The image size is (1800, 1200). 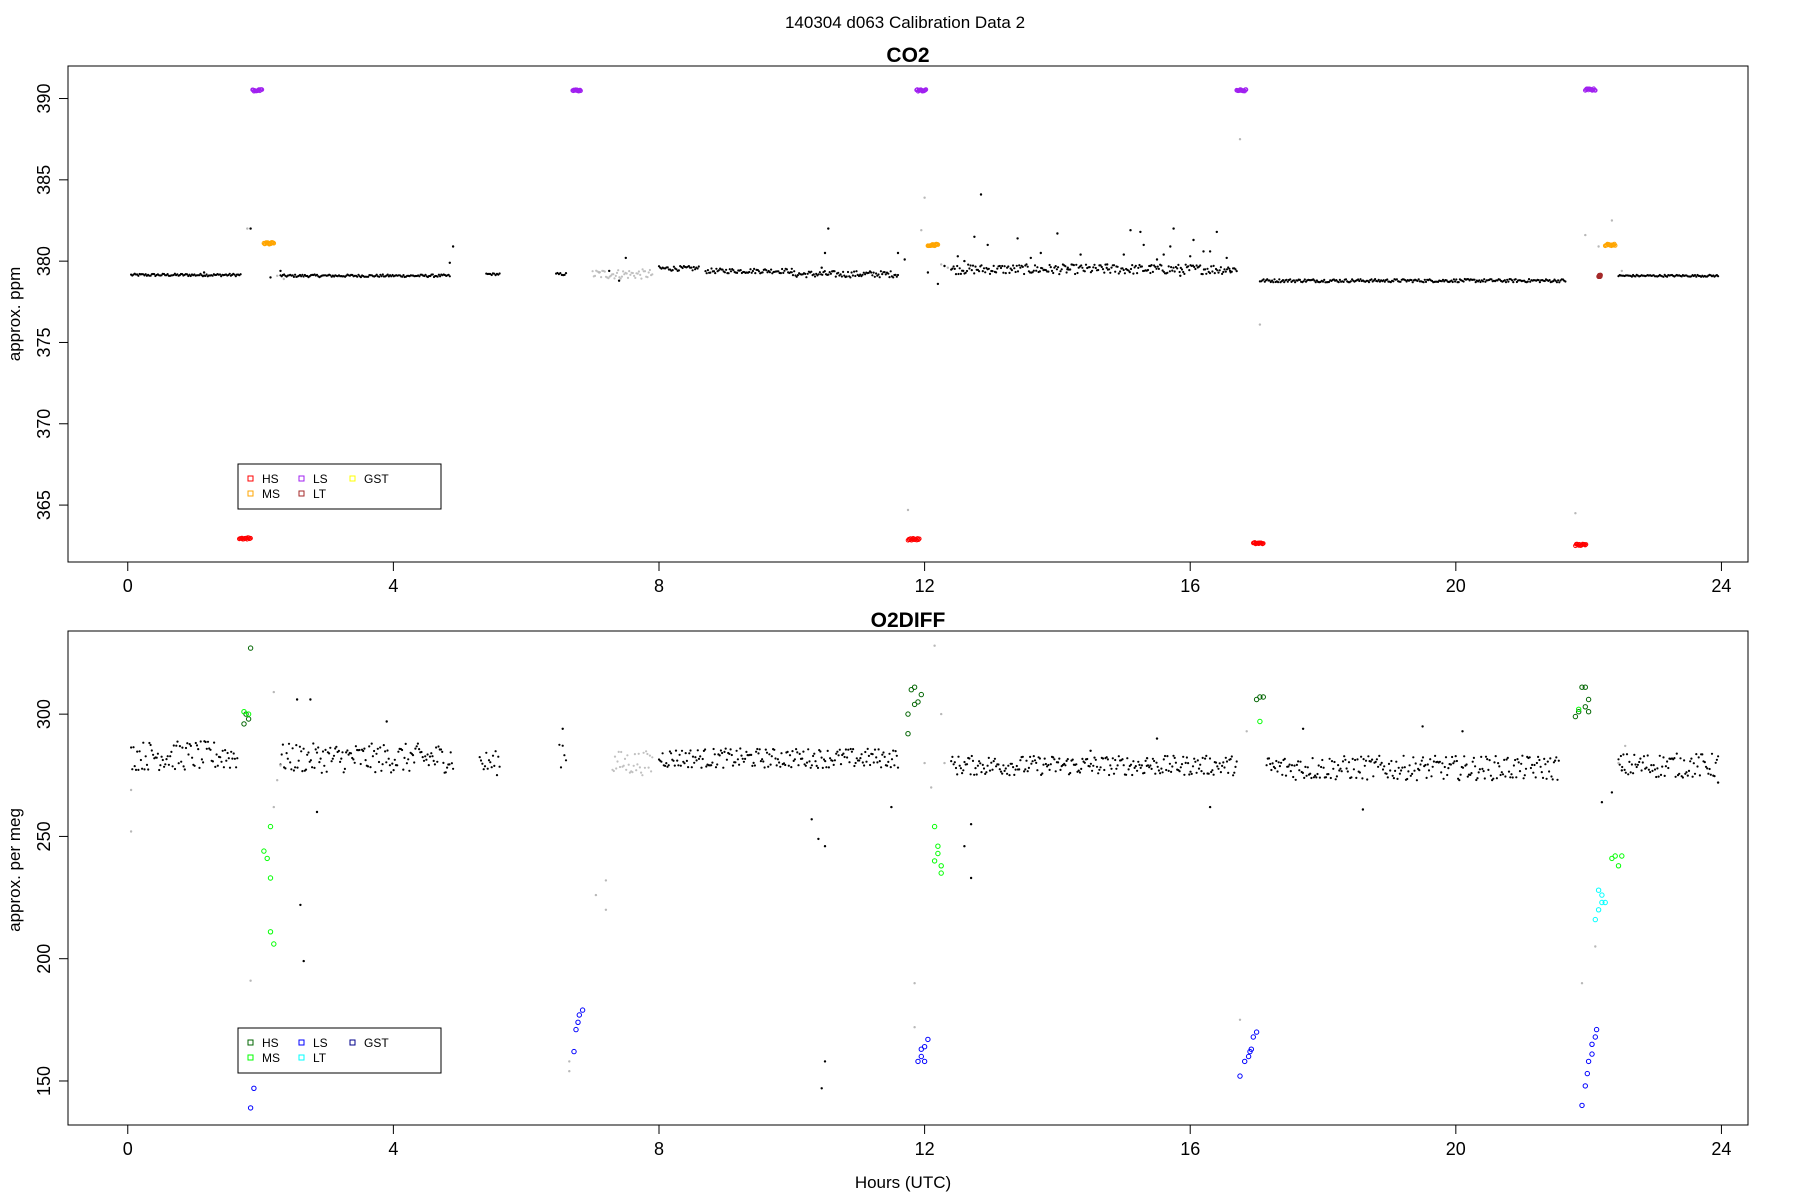 I want to click on figure-title: 140304 d063 Calibration Data 2, so click(x=905, y=22).